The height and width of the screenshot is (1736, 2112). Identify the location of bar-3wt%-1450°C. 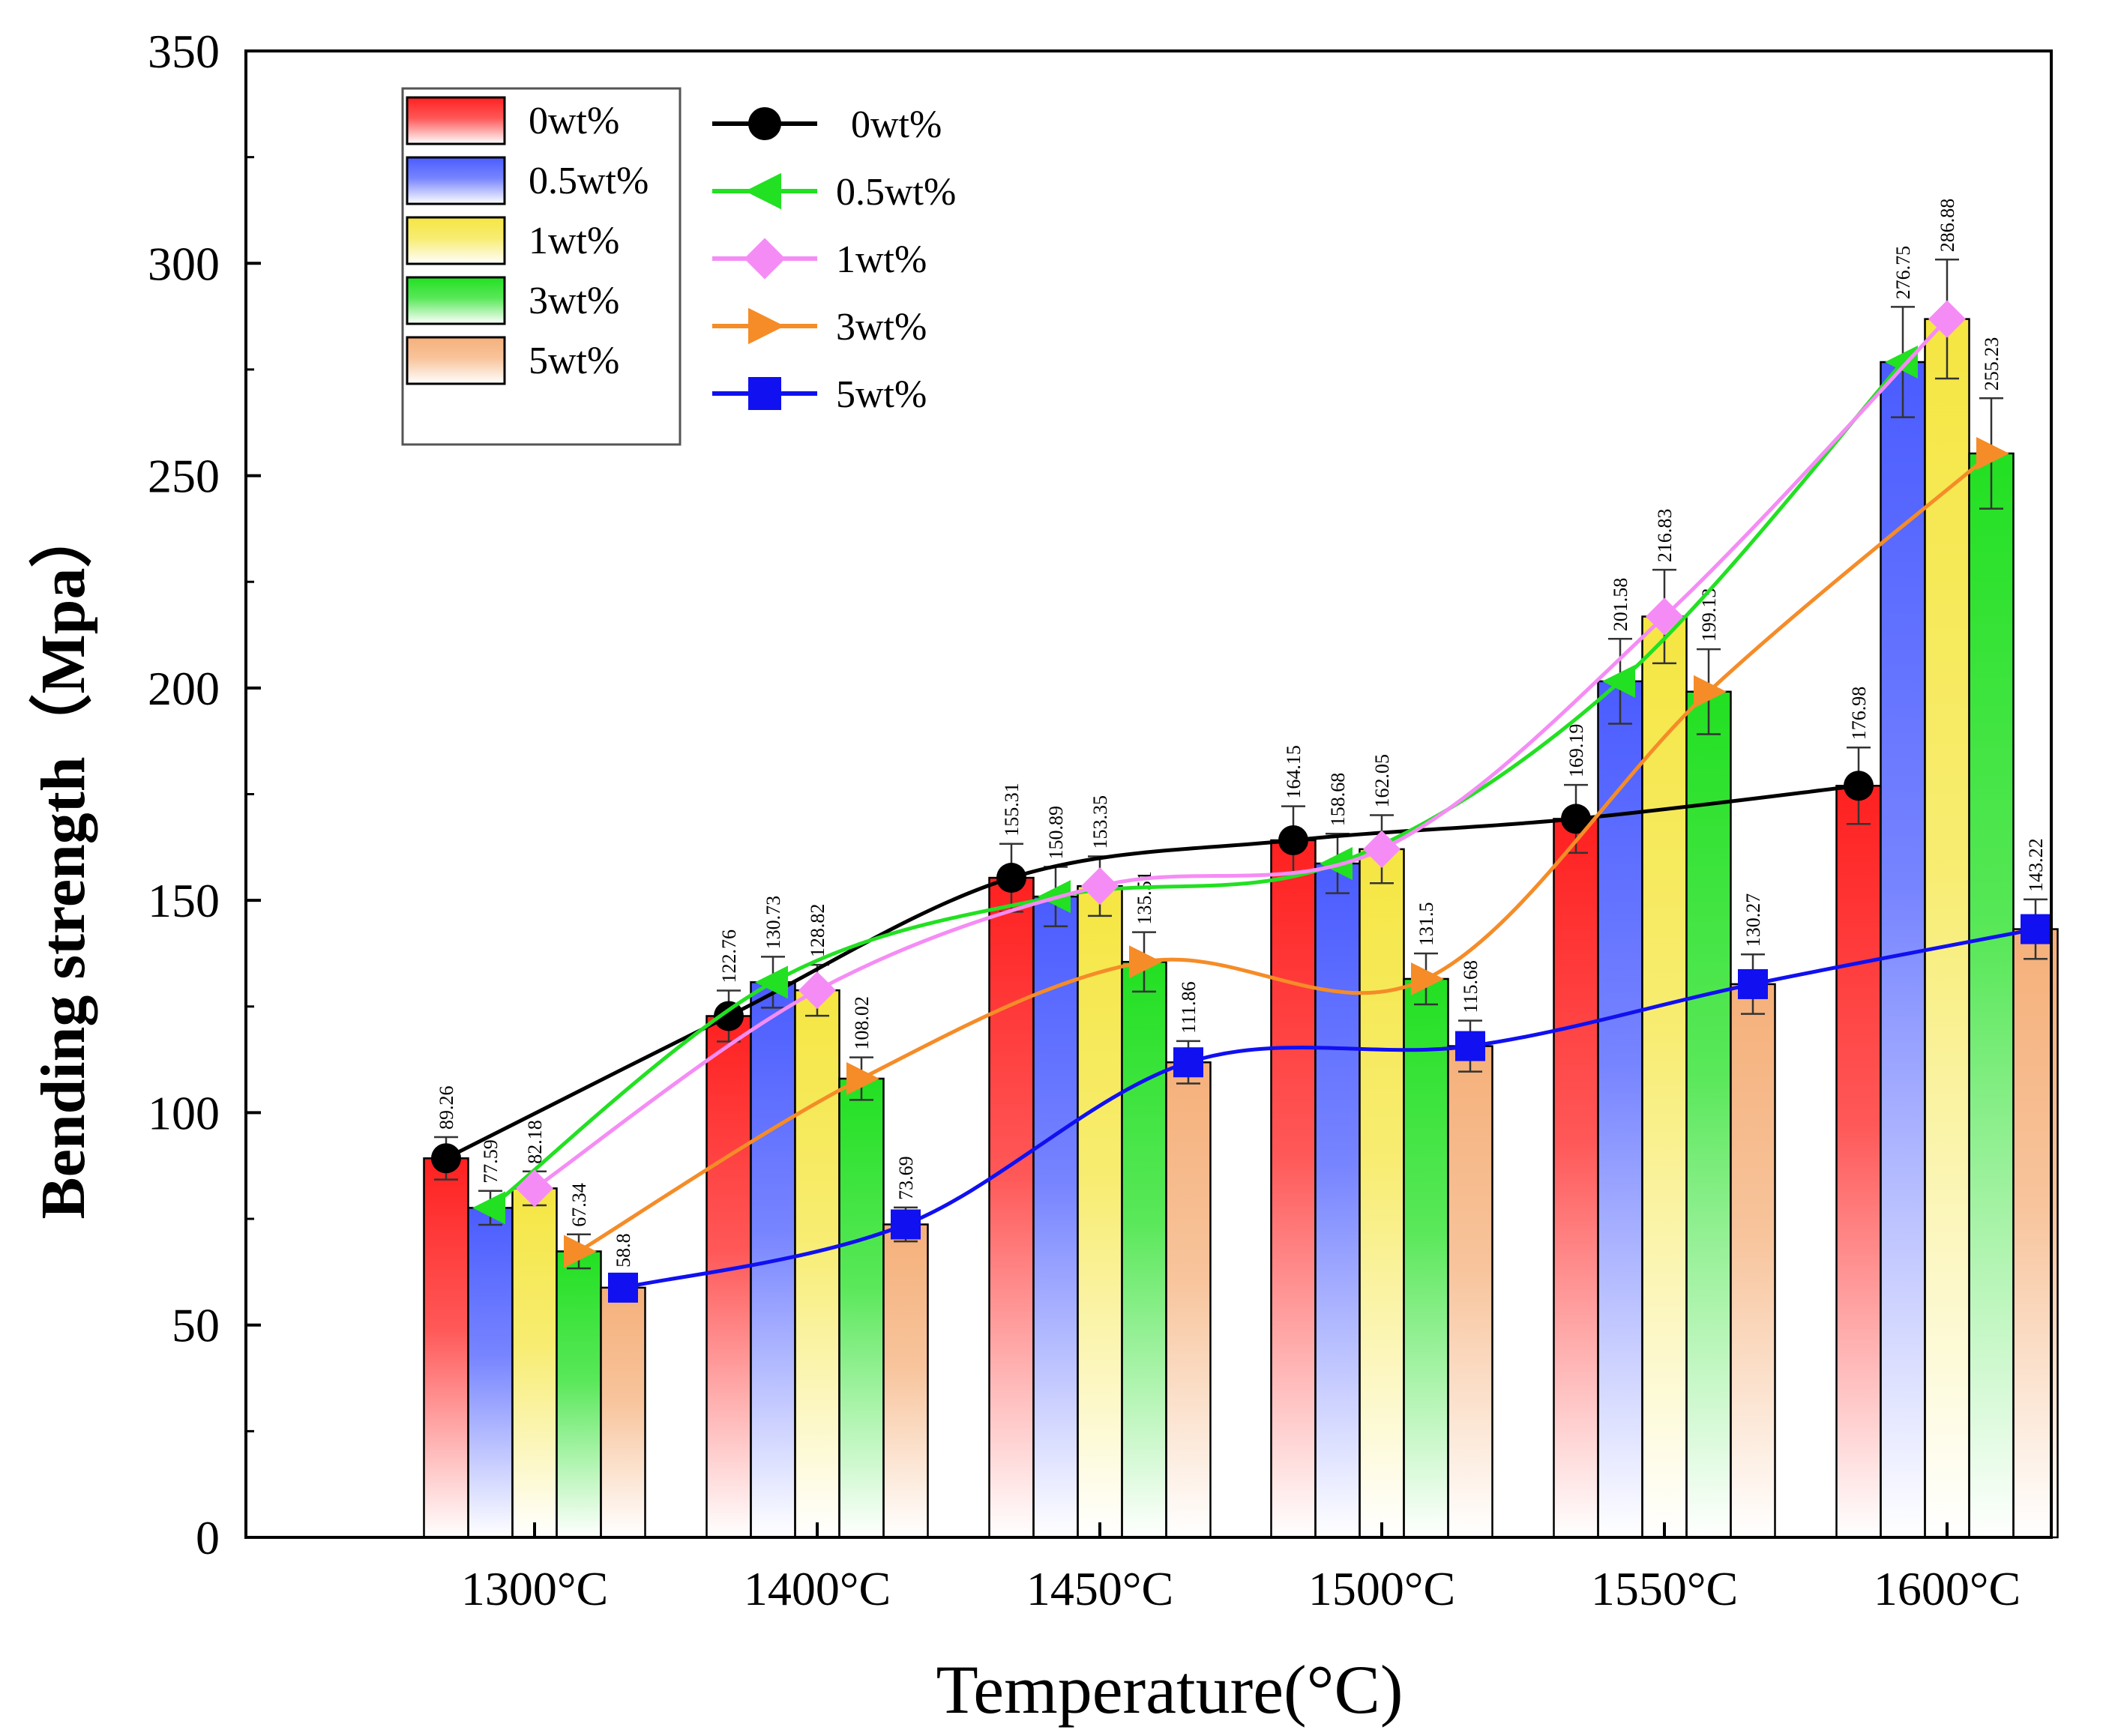
(1144, 1249).